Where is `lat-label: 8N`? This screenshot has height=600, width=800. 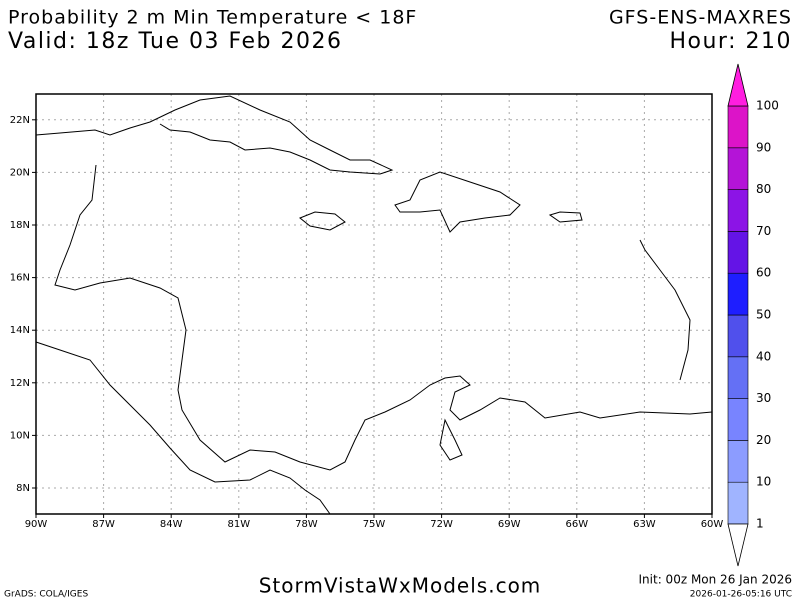
lat-label: 8N is located at coordinates (23, 488).